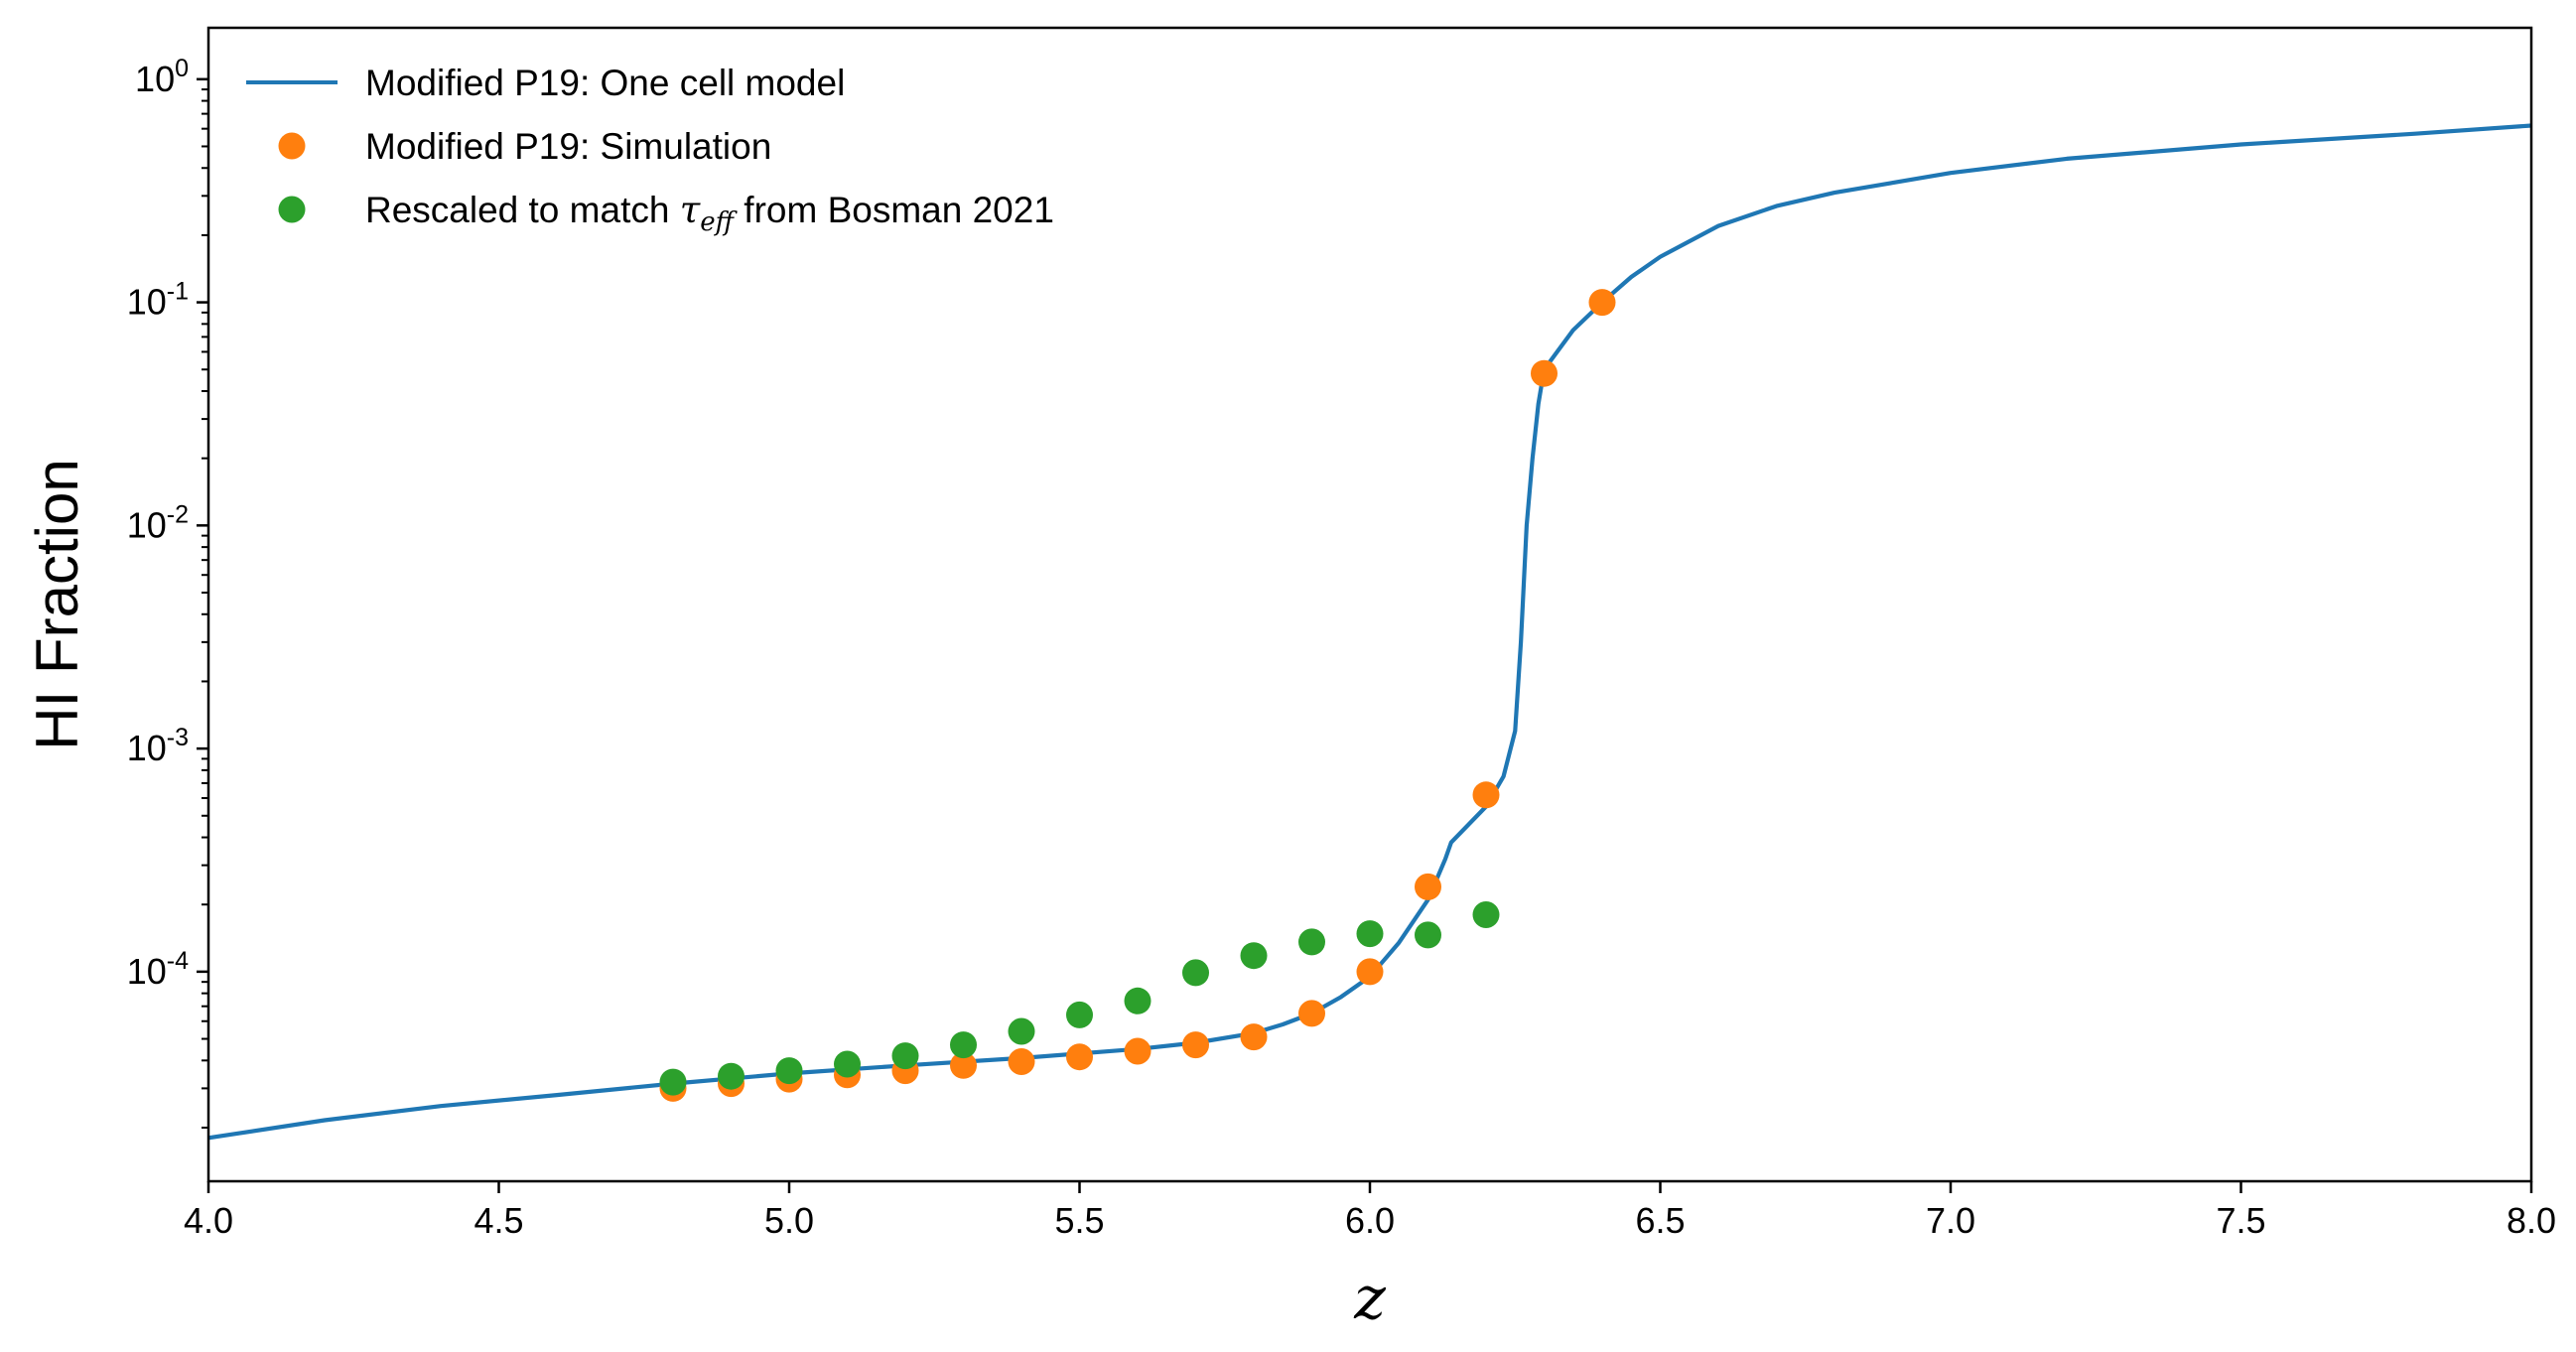 Image resolution: width=2576 pixels, height=1352 pixels. Describe the element at coordinates (158, 301) in the screenshot. I see `y-tick-label: 10⁻¹` at that location.